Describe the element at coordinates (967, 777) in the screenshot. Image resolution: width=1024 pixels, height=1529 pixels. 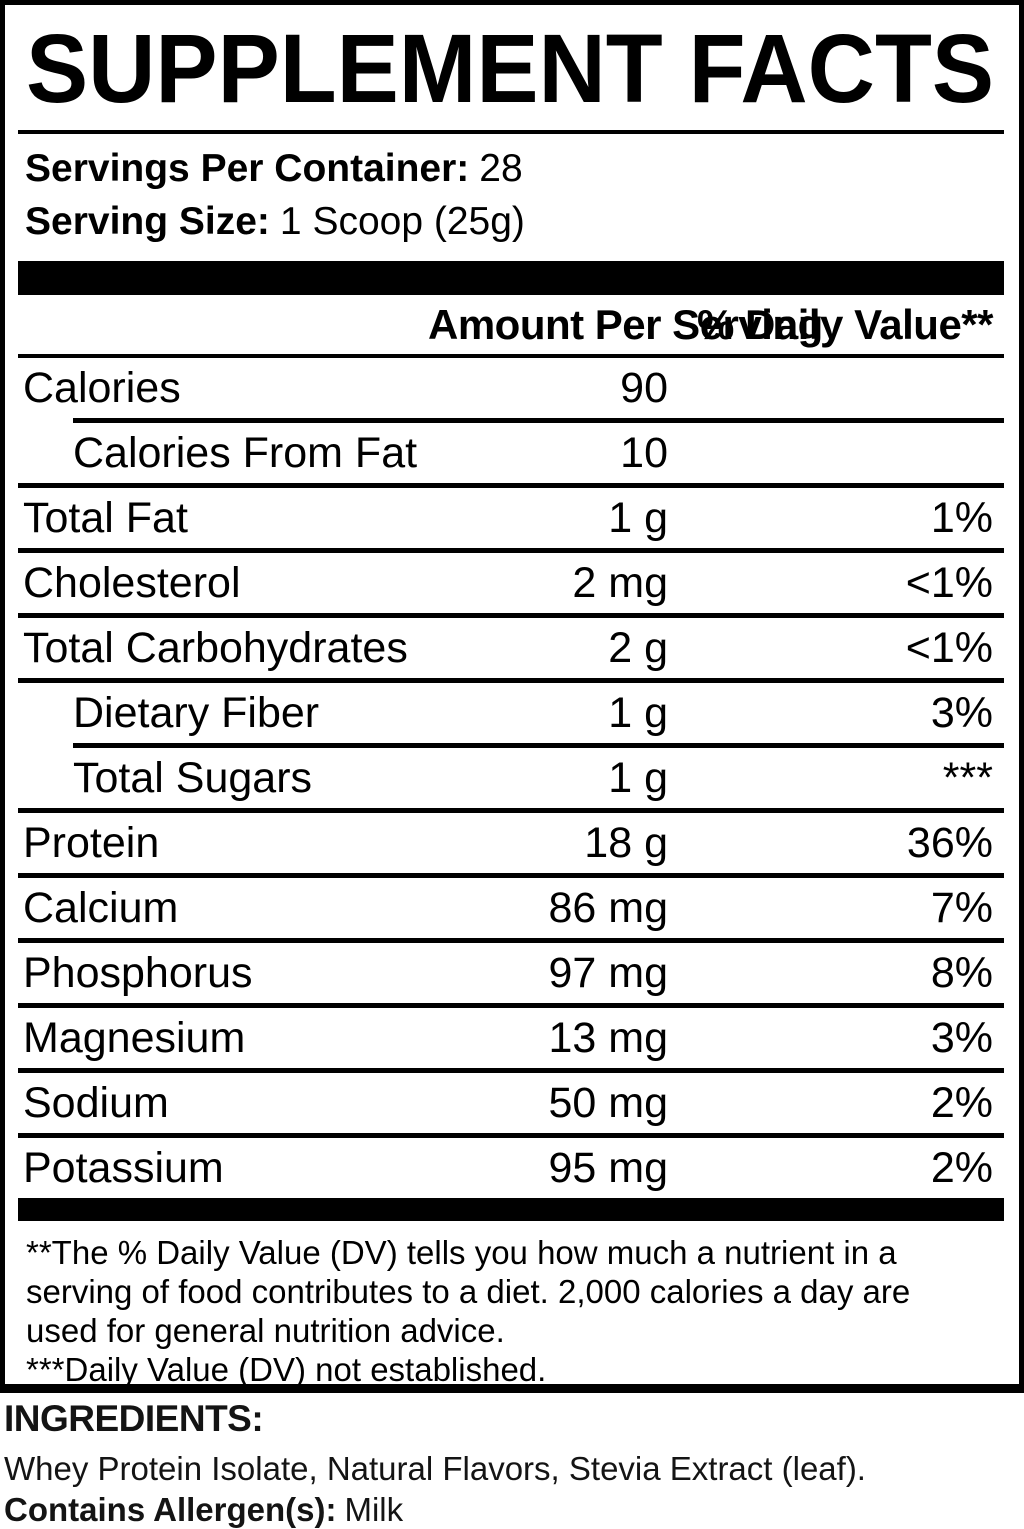
I see `nutrient-daily-value: ***` at that location.